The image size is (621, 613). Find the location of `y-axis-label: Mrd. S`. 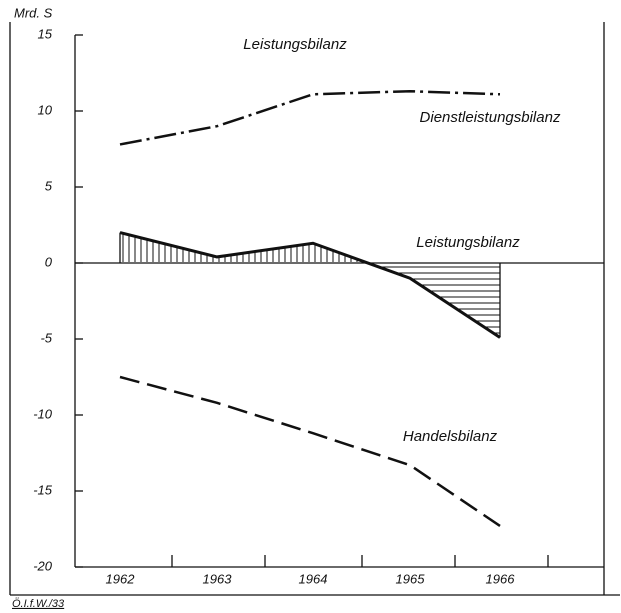

y-axis-label: Mrd. S is located at coordinates (33, 12).